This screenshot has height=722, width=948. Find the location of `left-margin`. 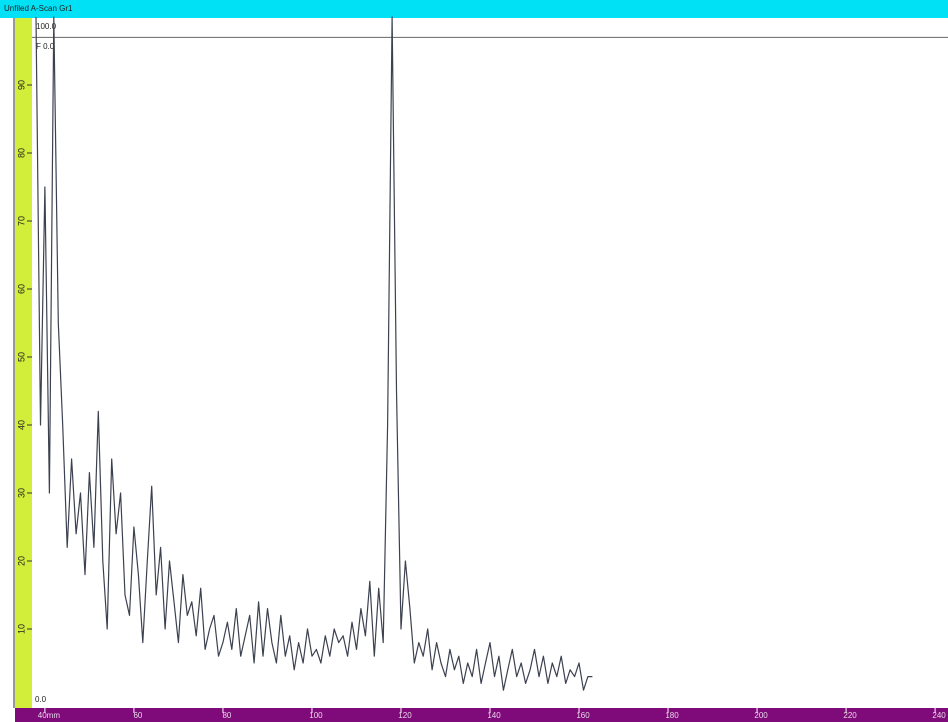

left-margin is located at coordinates (7, 370).